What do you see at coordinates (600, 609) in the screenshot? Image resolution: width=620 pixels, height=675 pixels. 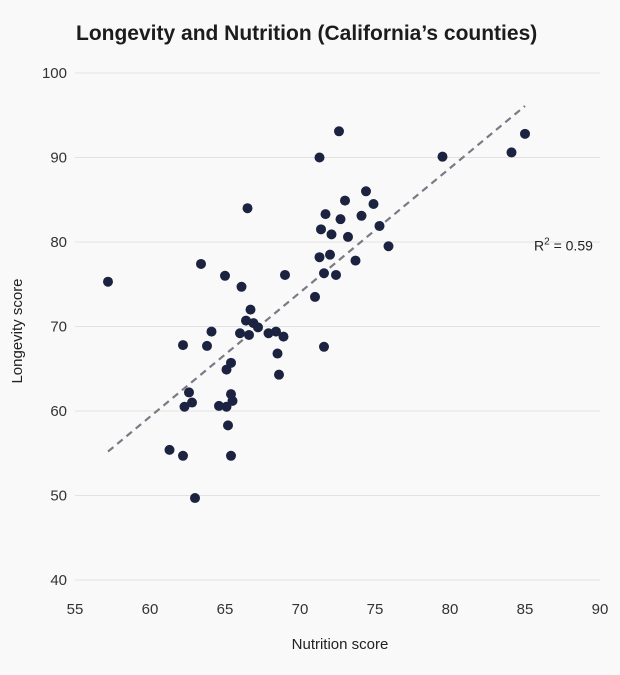 I see `x-tick-label: 90` at bounding box center [600, 609].